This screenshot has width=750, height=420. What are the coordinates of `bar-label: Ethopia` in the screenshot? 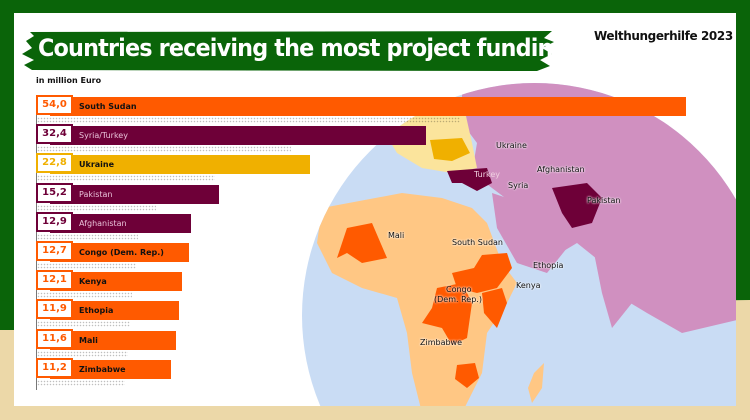 It's located at (96, 311).